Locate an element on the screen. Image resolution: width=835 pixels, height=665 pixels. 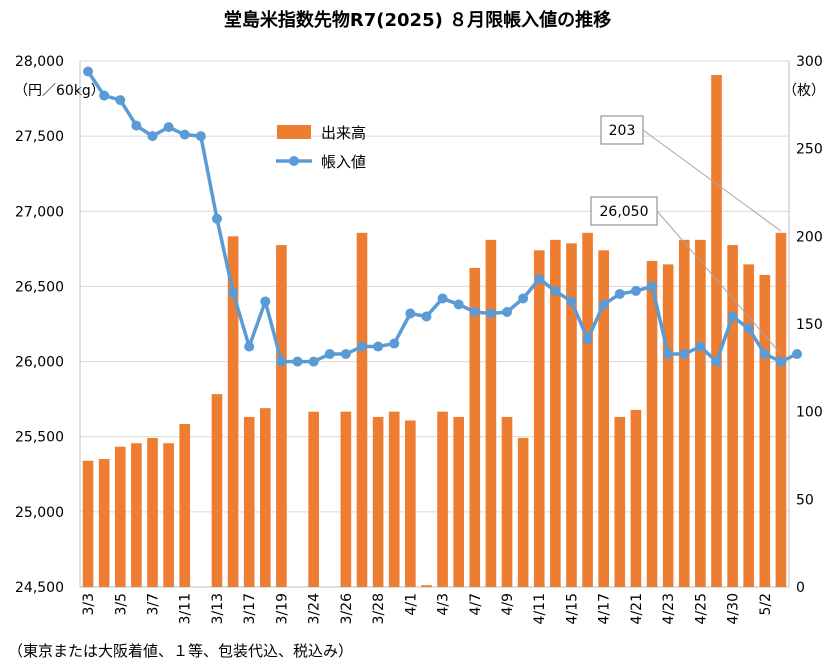
callout-leader-price is located at coordinates (719, 282).